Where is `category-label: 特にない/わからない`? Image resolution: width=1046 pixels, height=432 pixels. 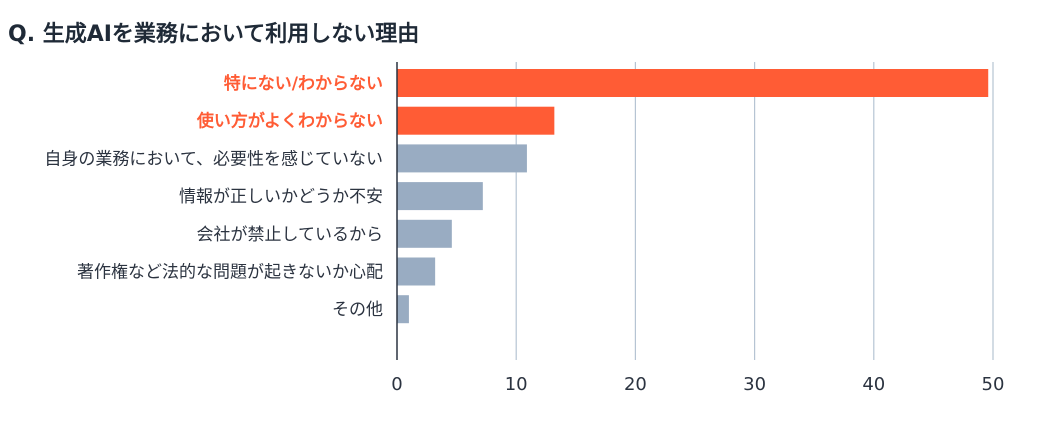 category-label: 特にない/わからない is located at coordinates (303, 83).